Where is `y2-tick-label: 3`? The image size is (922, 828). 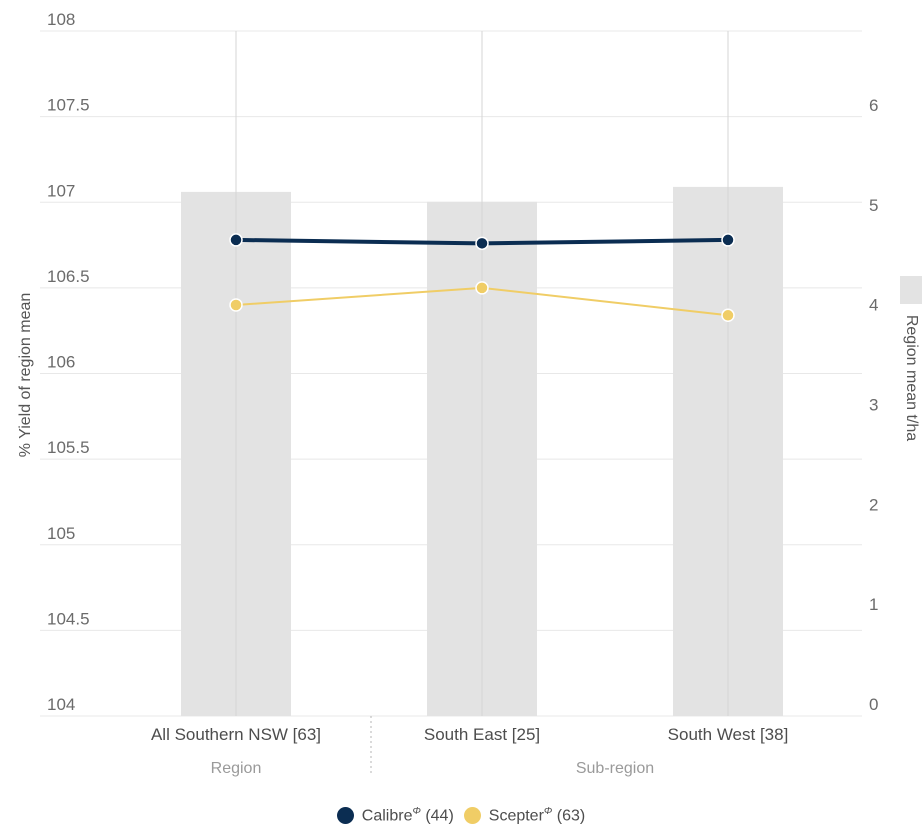
y2-tick-label: 3 is located at coordinates (873, 405).